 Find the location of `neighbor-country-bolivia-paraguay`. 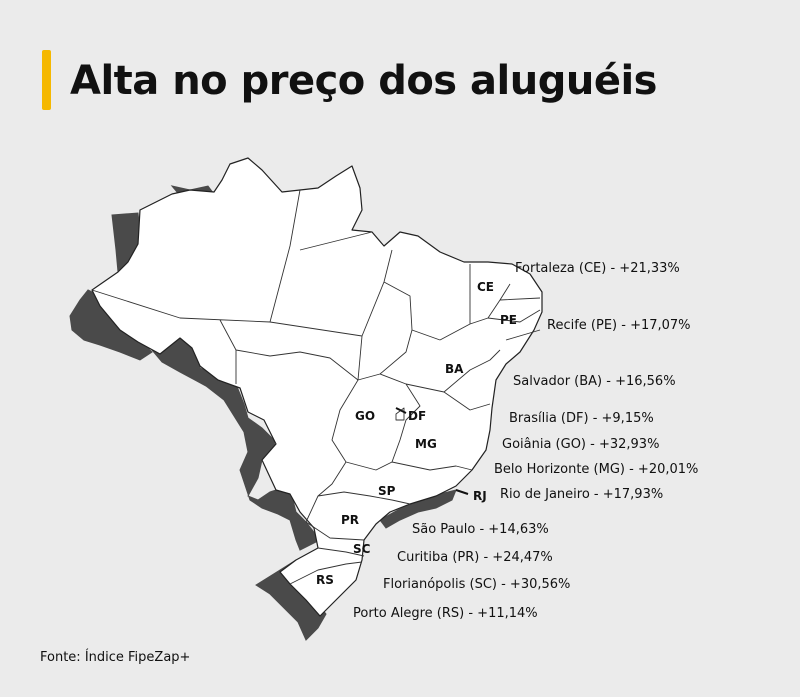

neighbor-country-bolivia-paraguay is located at coordinates (236, 443).